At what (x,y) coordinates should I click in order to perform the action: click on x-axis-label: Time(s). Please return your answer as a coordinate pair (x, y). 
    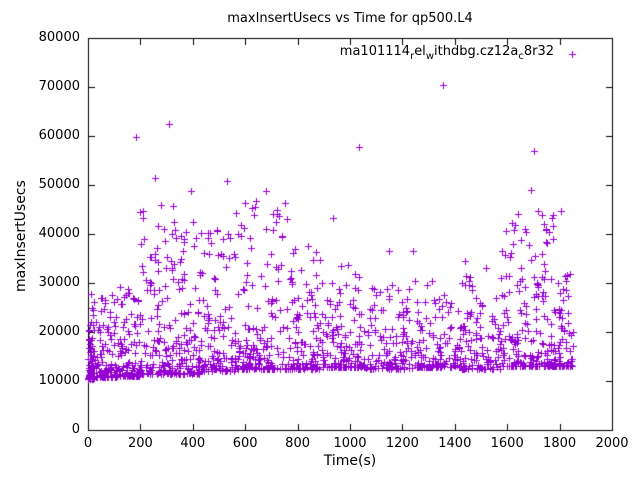
    Looking at the image, I should click on (350, 461).